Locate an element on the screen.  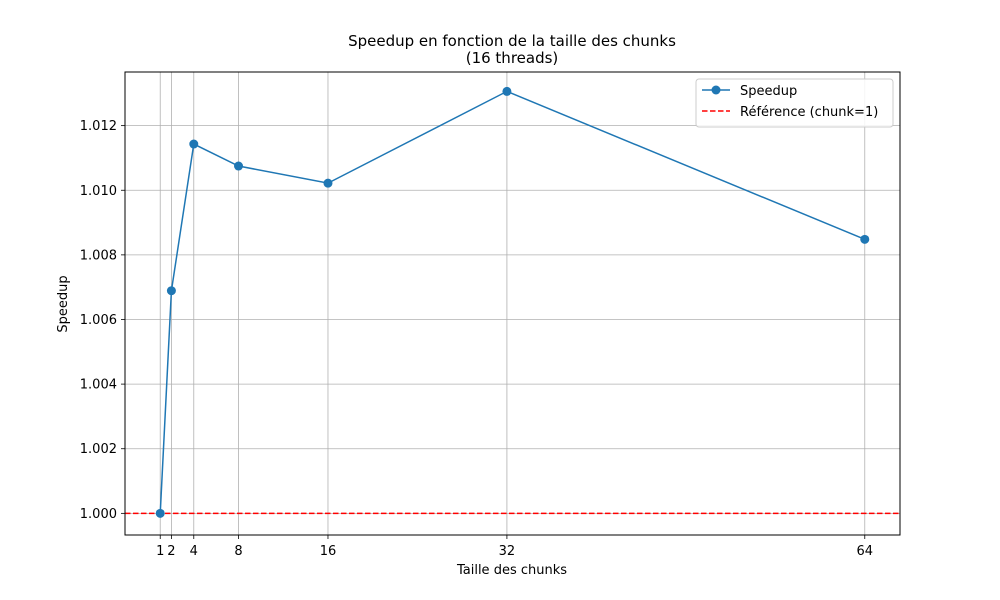
x-tick-label: 8 is located at coordinates (238, 551).